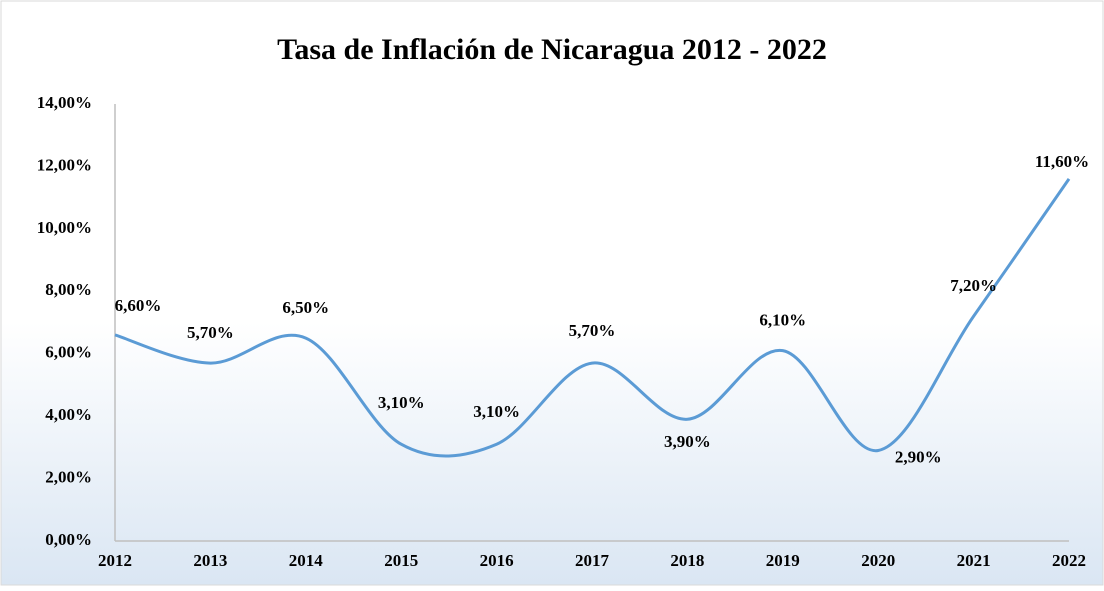 The height and width of the screenshot is (591, 1104). Describe the element at coordinates (687, 560) in the screenshot. I see `x-tick-label: 2018` at that location.